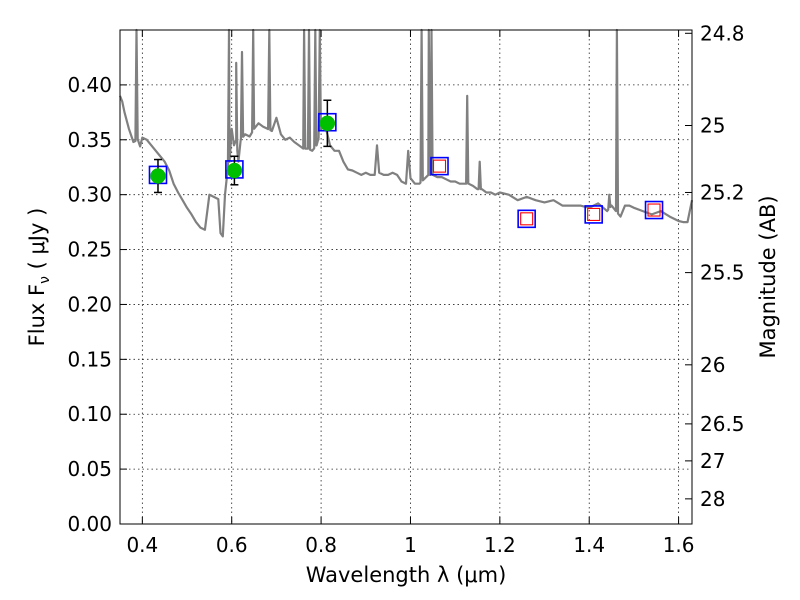 The image size is (800, 600). What do you see at coordinates (406, 575) in the screenshot?
I see `x-axis-label: Wavelength λ (μm)` at bounding box center [406, 575].